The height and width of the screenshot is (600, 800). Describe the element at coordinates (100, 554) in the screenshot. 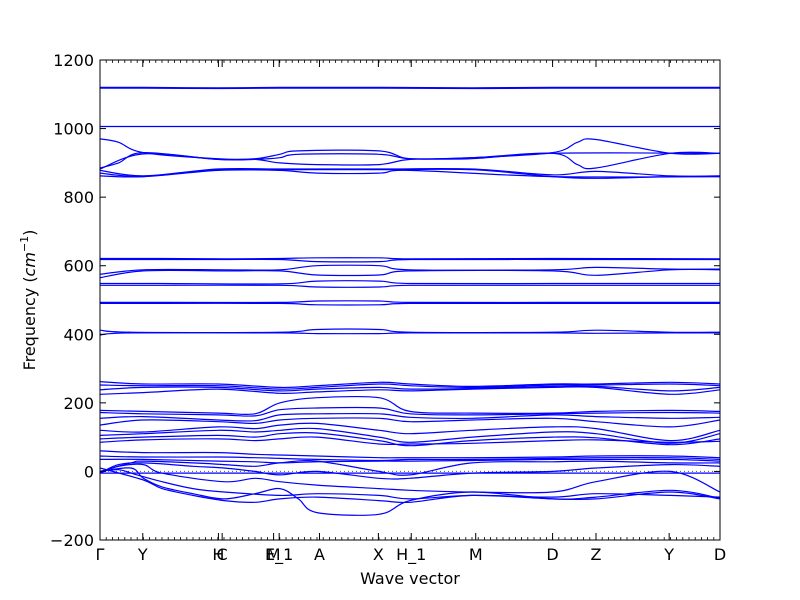

I see `x-tick-label: Γ` at that location.